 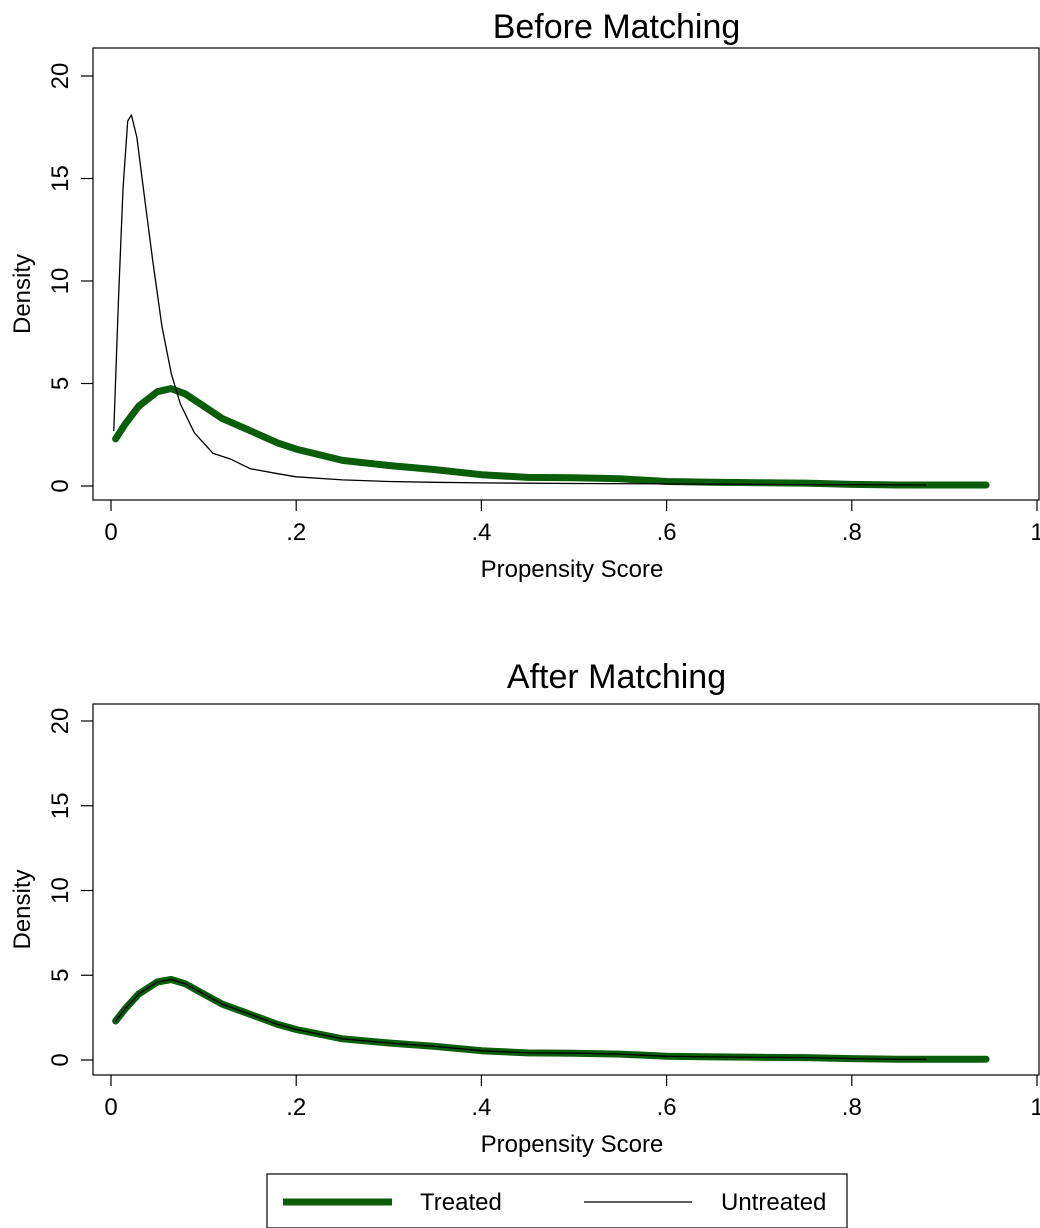 I want to click on legend-label-treated: Treated, so click(x=461, y=1202).